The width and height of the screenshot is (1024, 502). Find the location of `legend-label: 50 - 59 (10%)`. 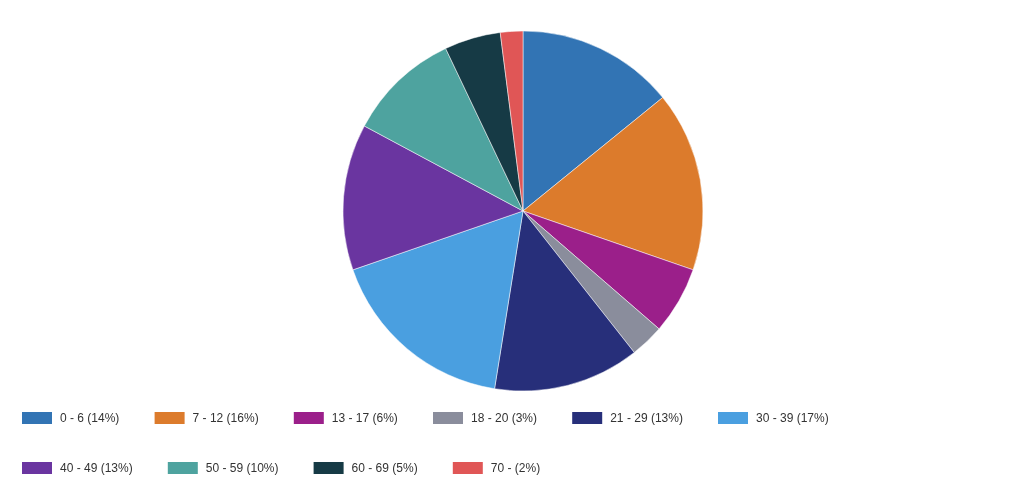

legend-label: 50 - 59 (10%) is located at coordinates (242, 468).